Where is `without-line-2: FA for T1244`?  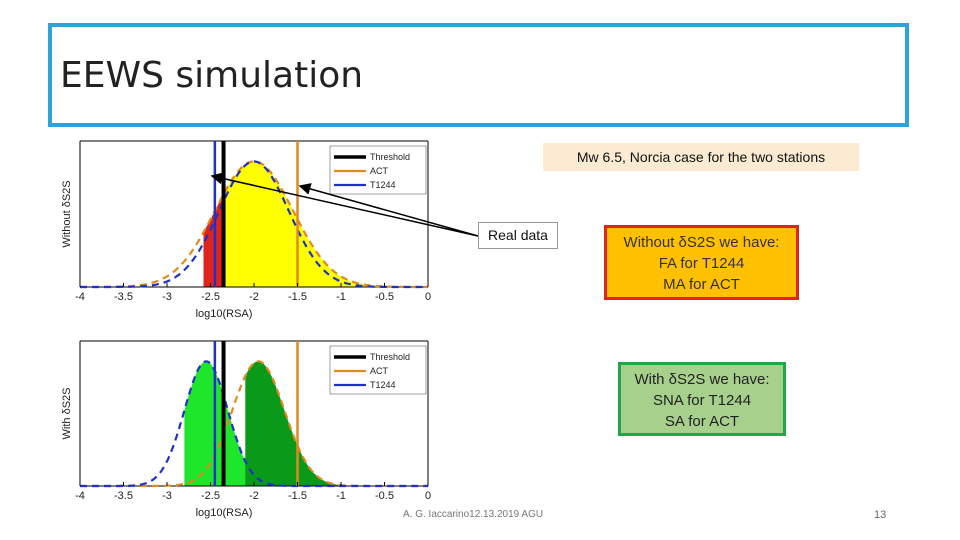
without-line-2: FA for T1244 is located at coordinates (701, 263).